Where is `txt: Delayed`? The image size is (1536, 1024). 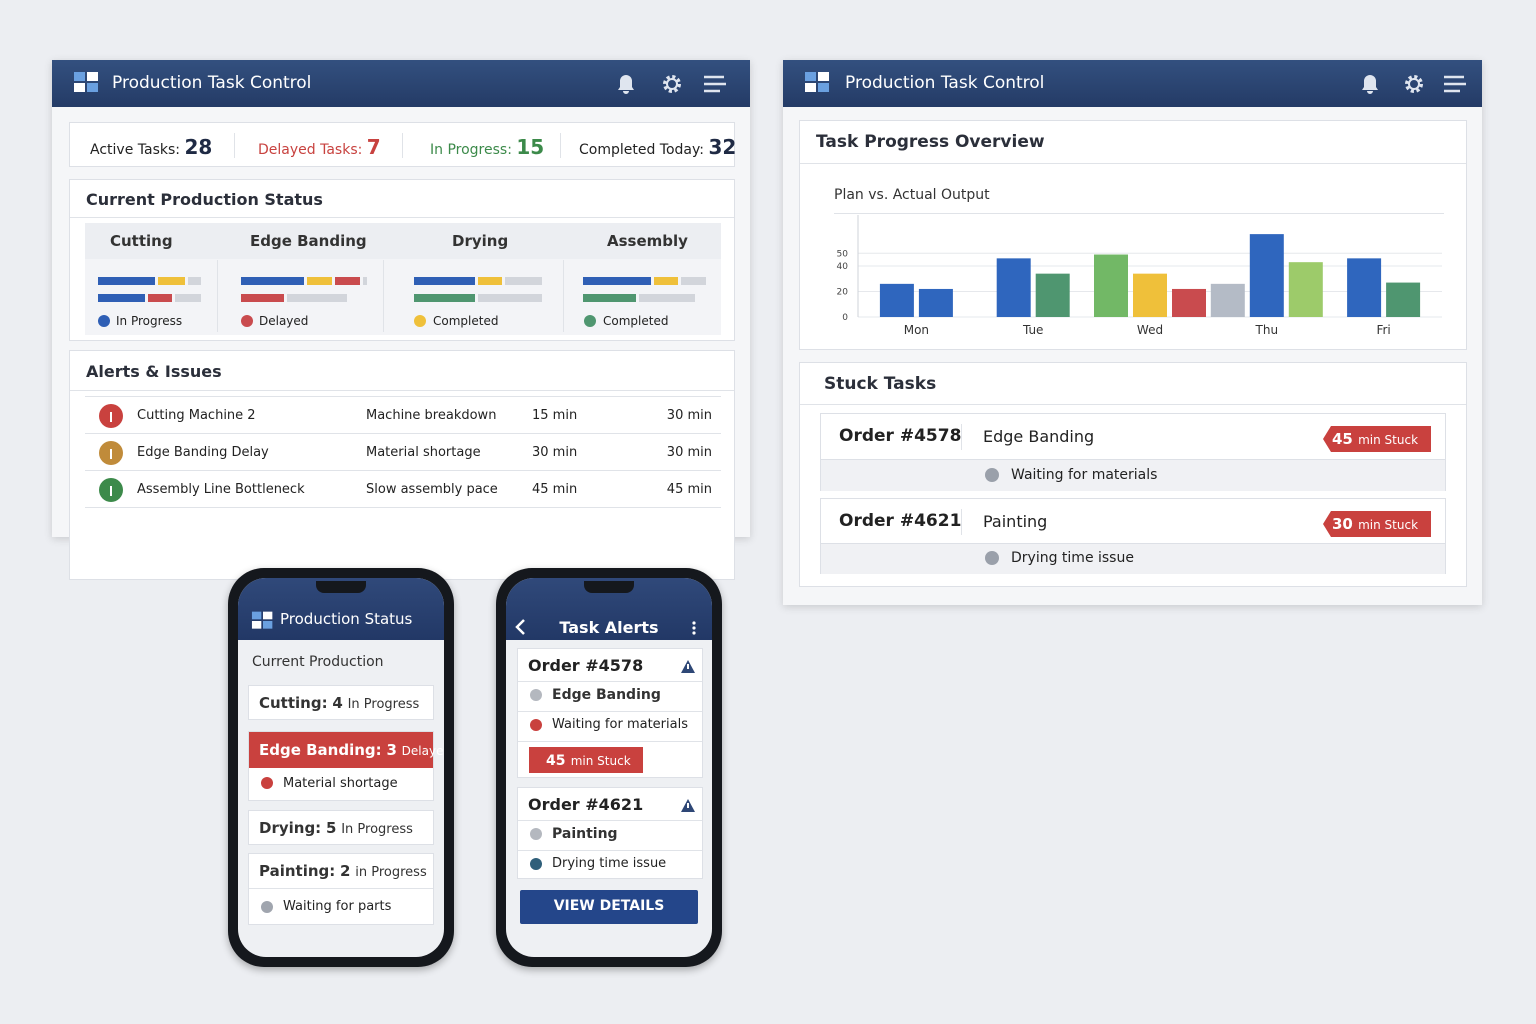
txt: Delayed is located at coordinates (284, 321).